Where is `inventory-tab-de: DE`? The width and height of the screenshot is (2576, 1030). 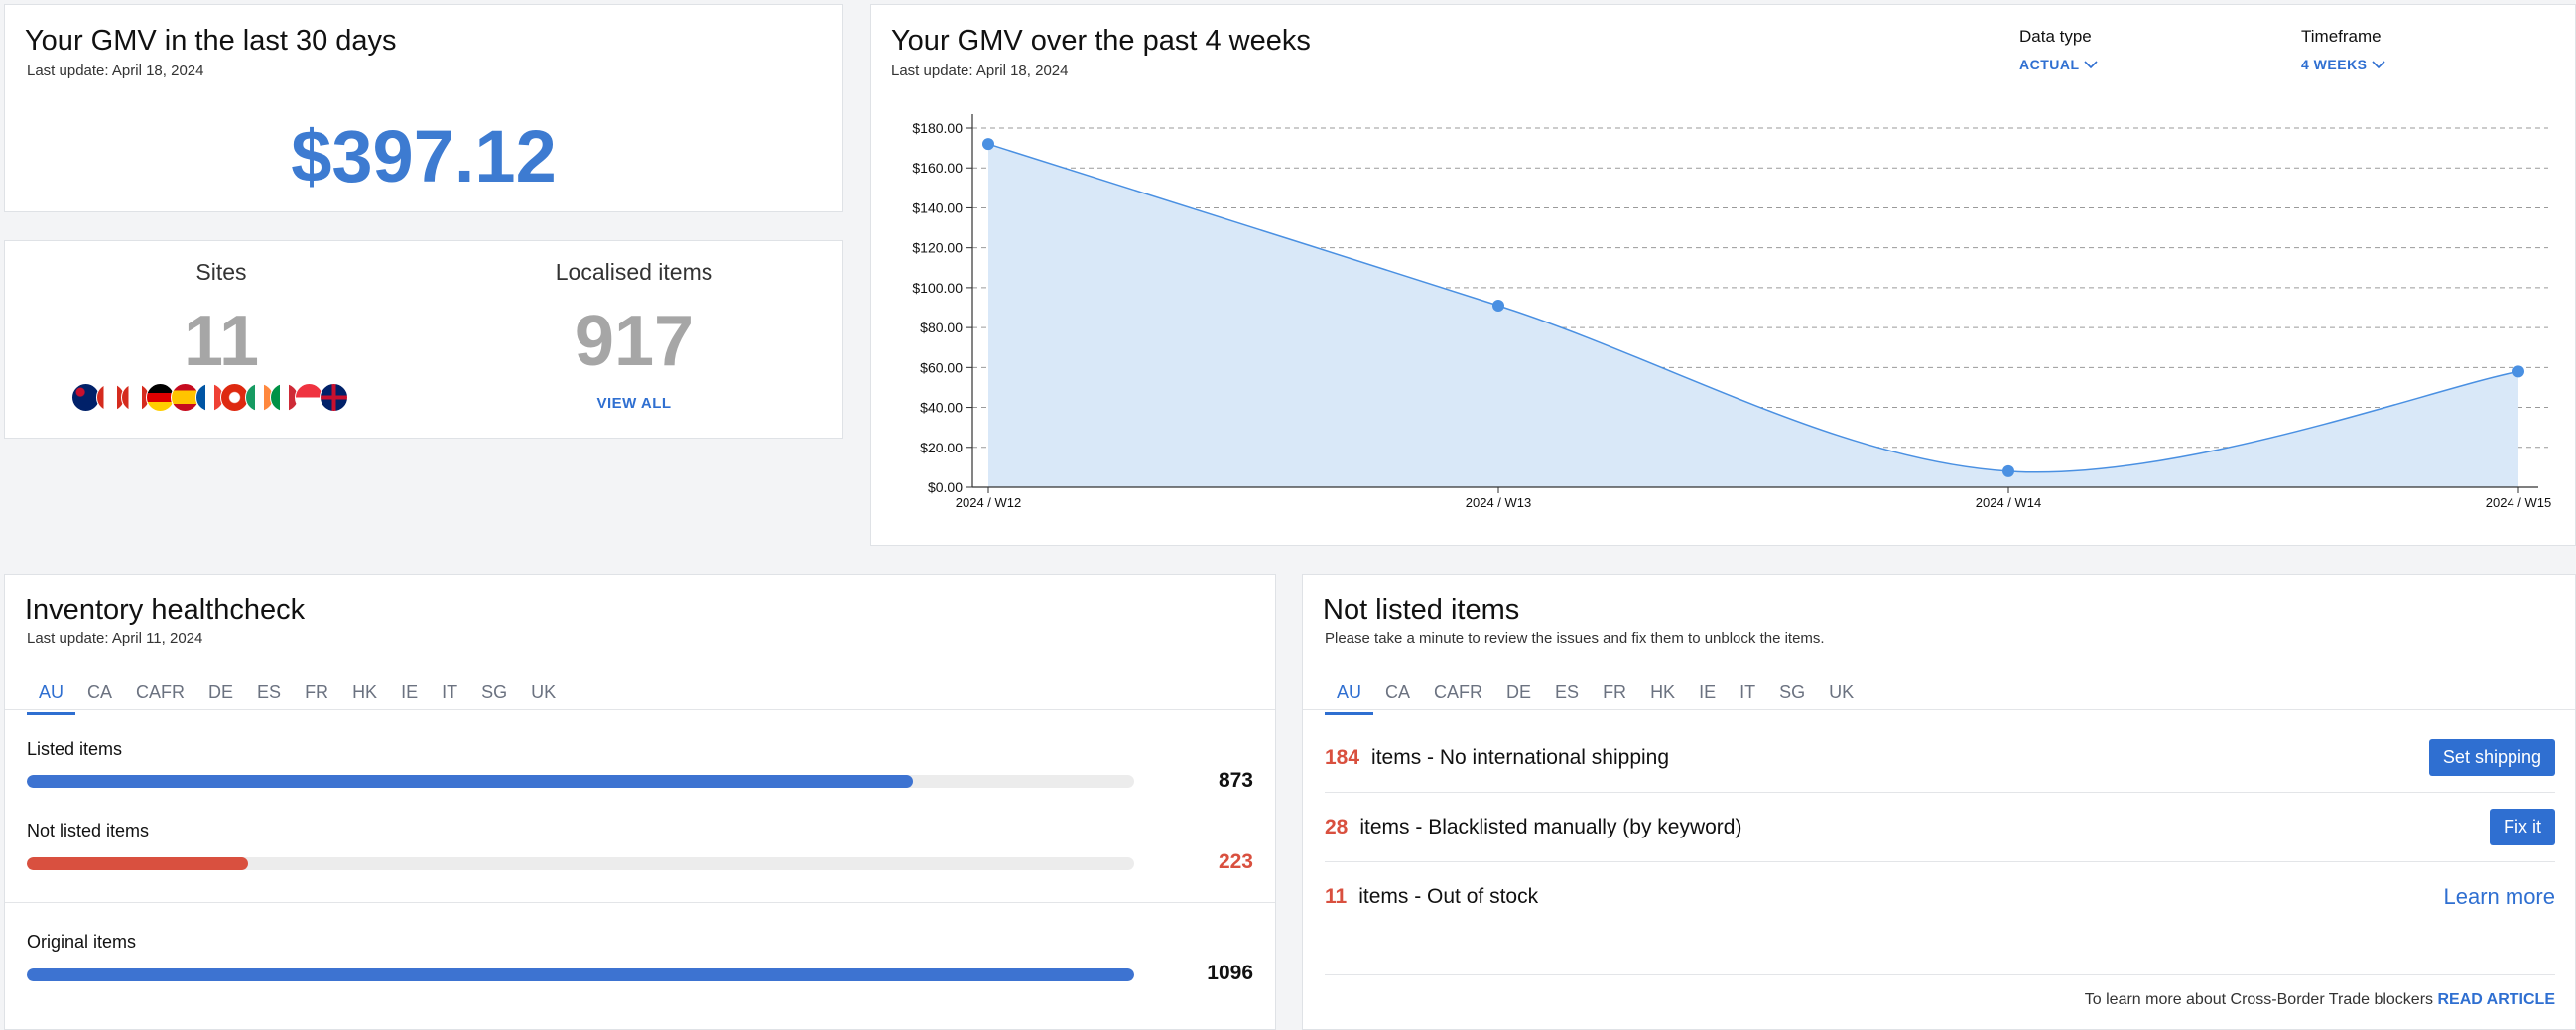 inventory-tab-de: DE is located at coordinates (221, 692).